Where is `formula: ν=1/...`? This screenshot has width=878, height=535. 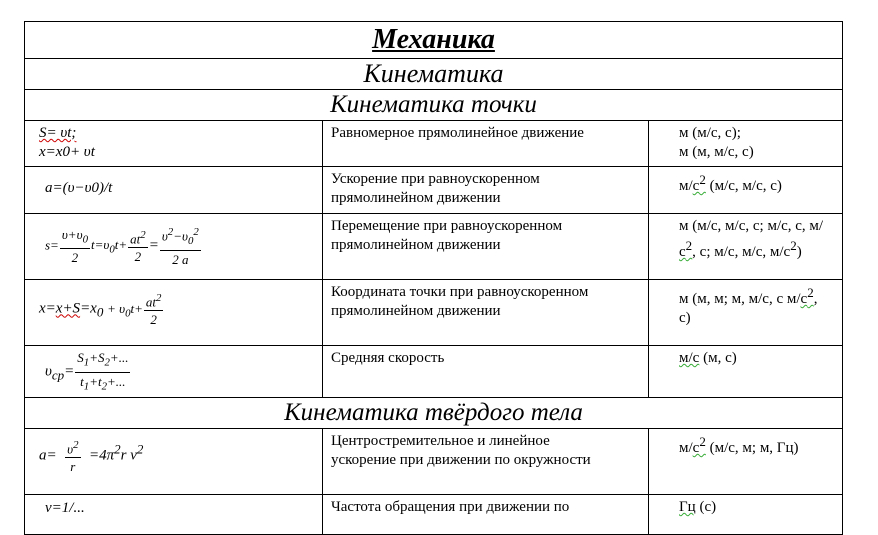 formula: ν=1/... is located at coordinates (65, 508).